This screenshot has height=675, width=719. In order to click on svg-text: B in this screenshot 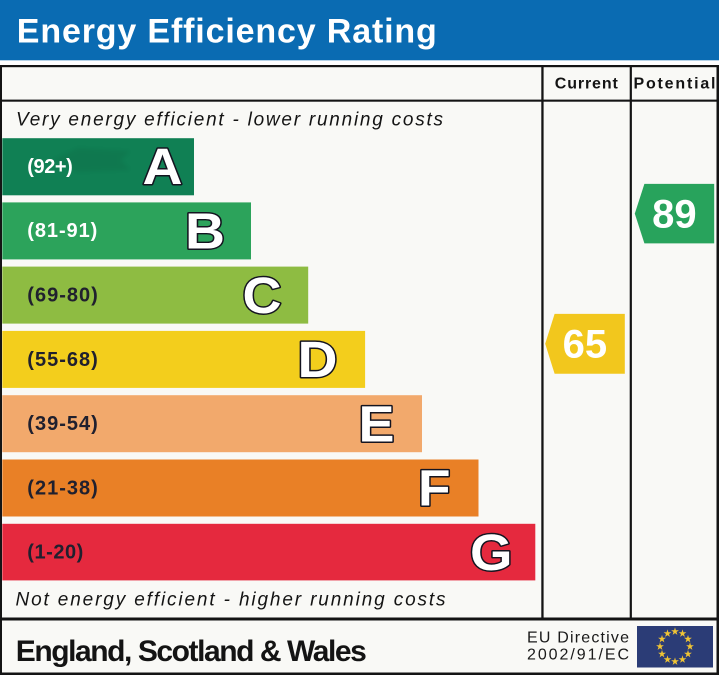, I will do `click(205, 231)`.